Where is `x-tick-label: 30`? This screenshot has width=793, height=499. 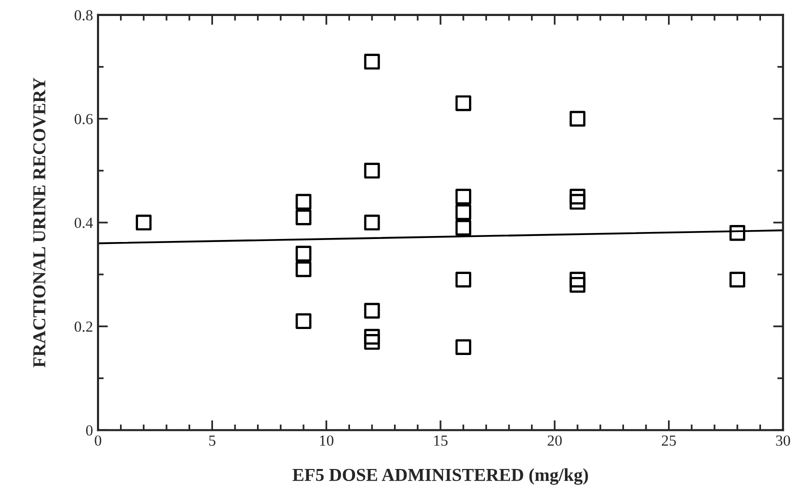
x-tick-label: 30 is located at coordinates (783, 440).